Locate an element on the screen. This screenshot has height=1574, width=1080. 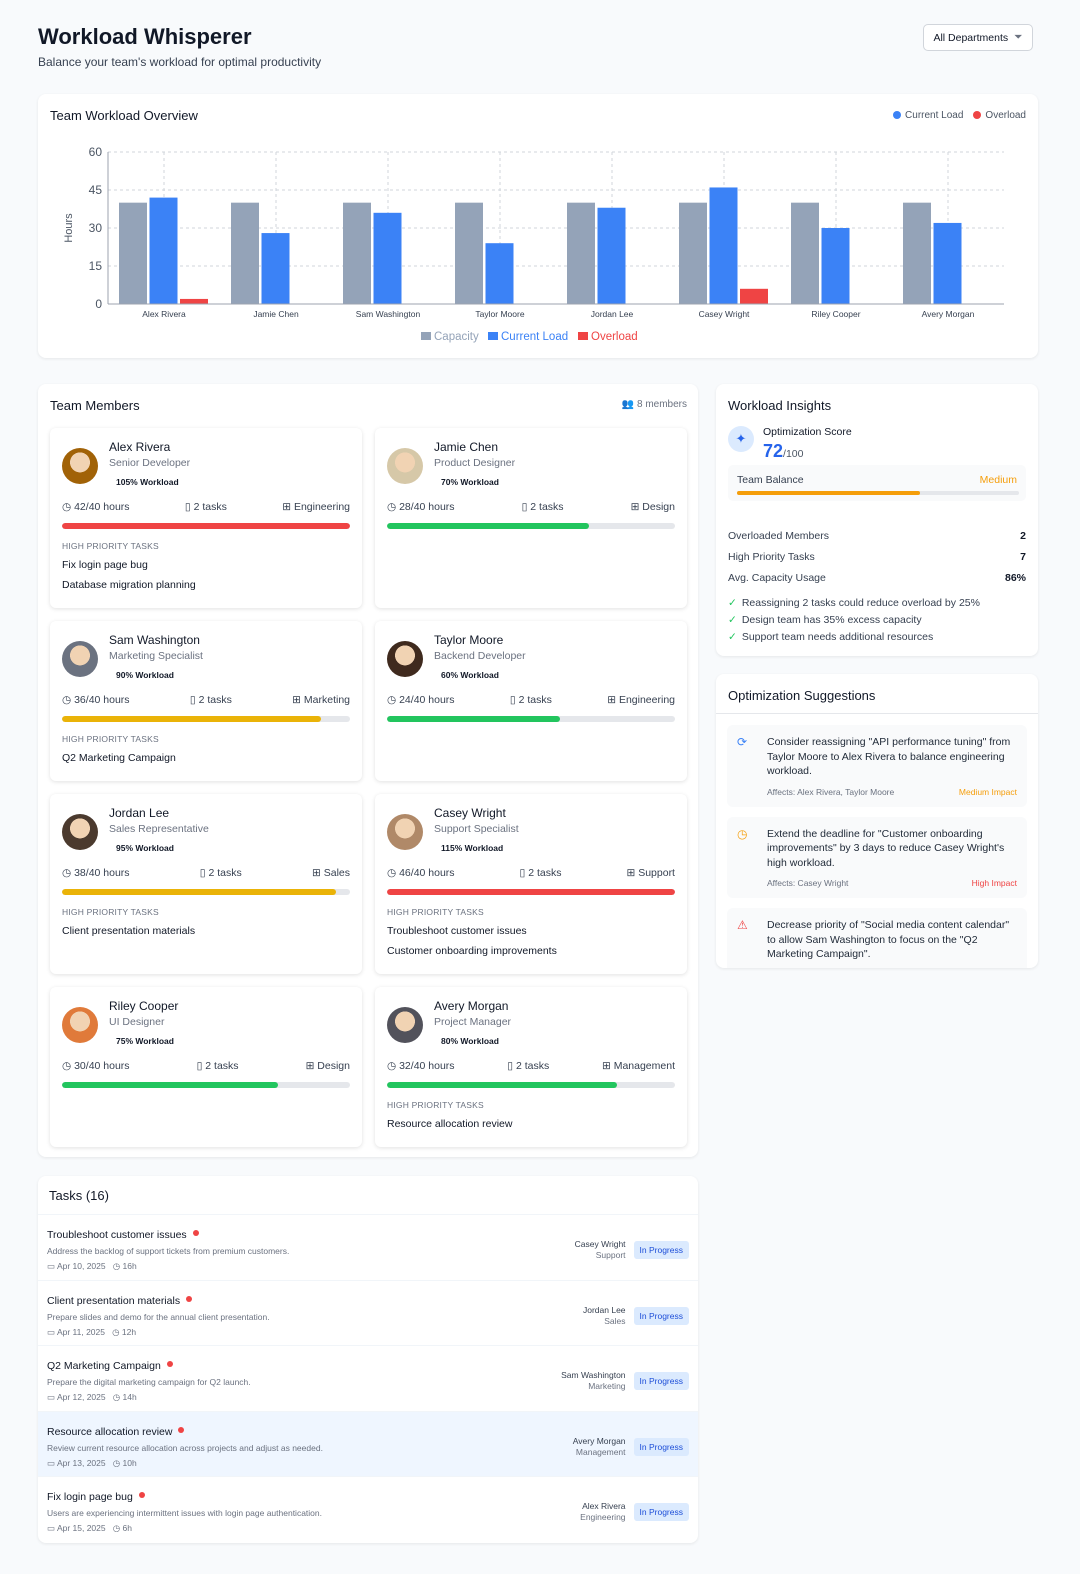
x-tick-label: Alex Rivera is located at coordinates (164, 314).